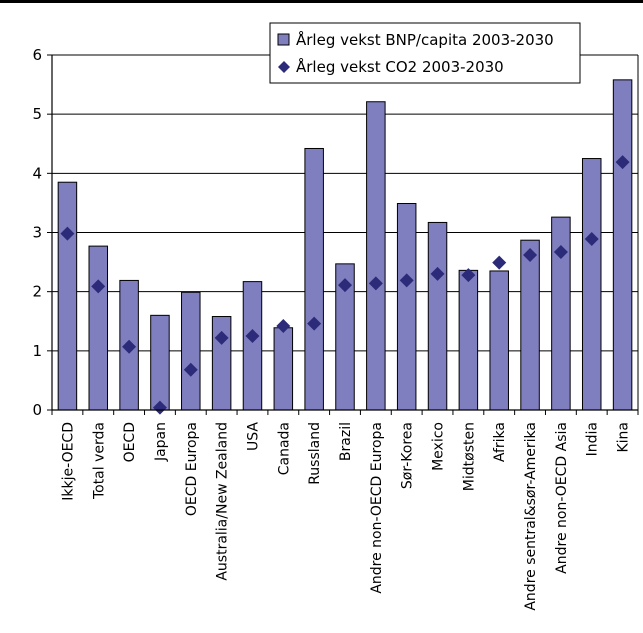 The height and width of the screenshot is (633, 643). What do you see at coordinates (37, 410) in the screenshot?
I see `y-tick-label: 0` at bounding box center [37, 410].